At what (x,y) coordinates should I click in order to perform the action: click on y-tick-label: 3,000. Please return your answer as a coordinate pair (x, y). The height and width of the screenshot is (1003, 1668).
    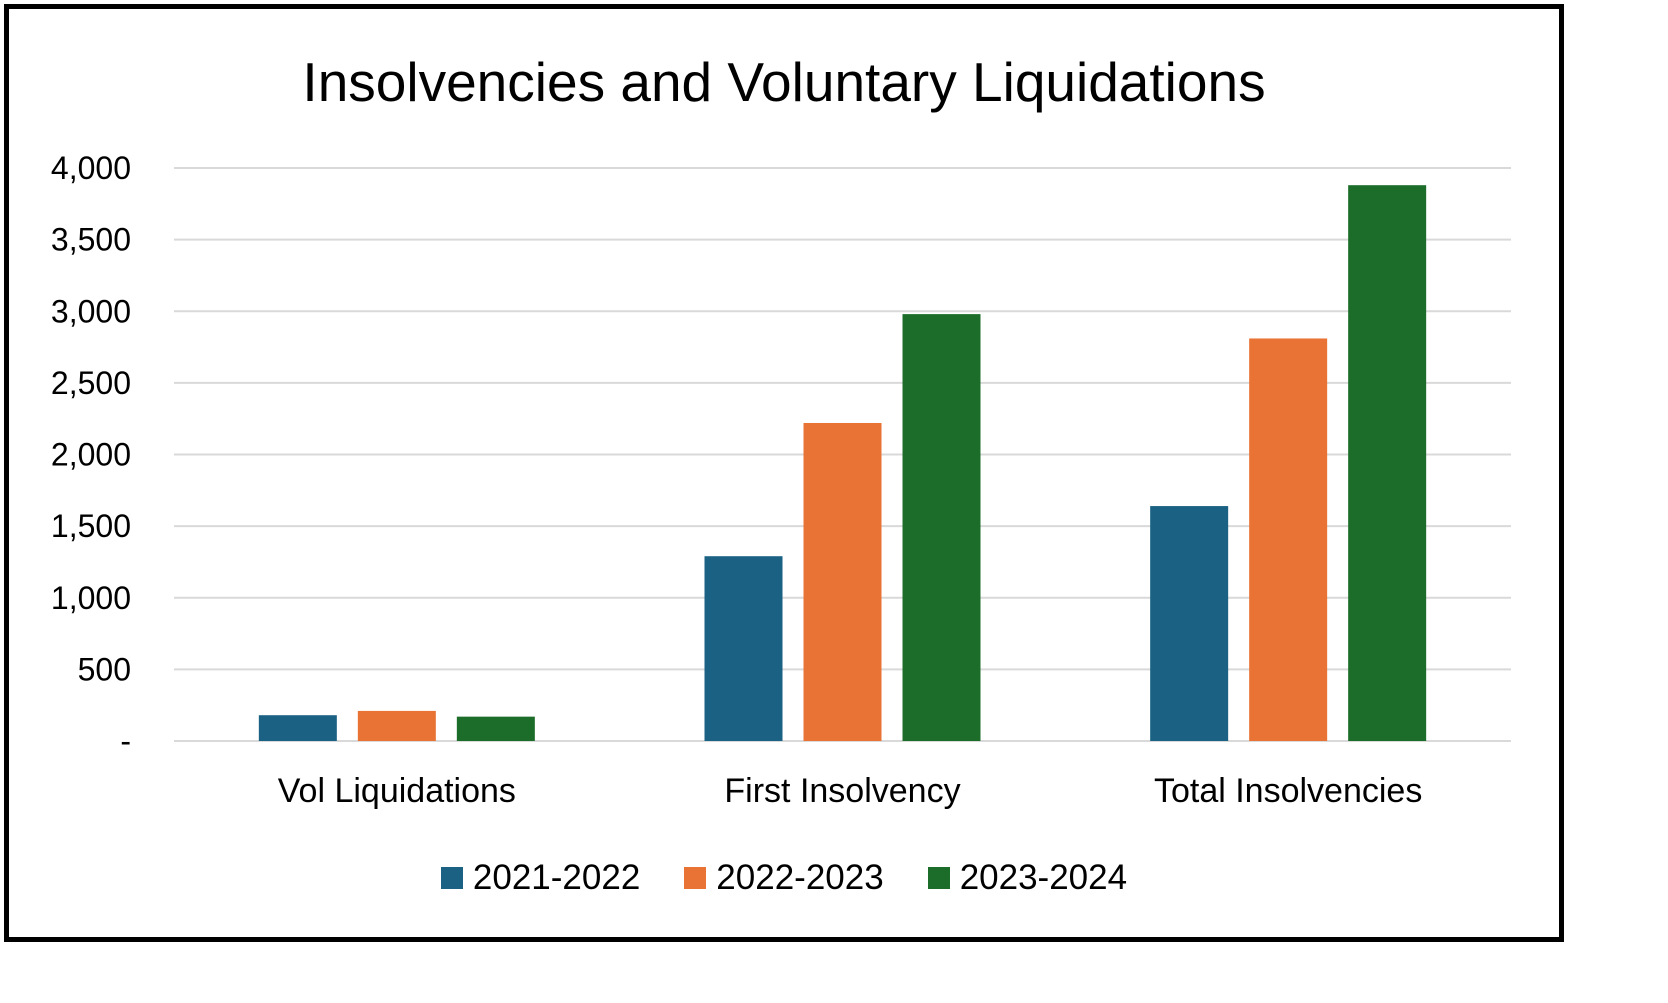
    Looking at the image, I should click on (91, 311).